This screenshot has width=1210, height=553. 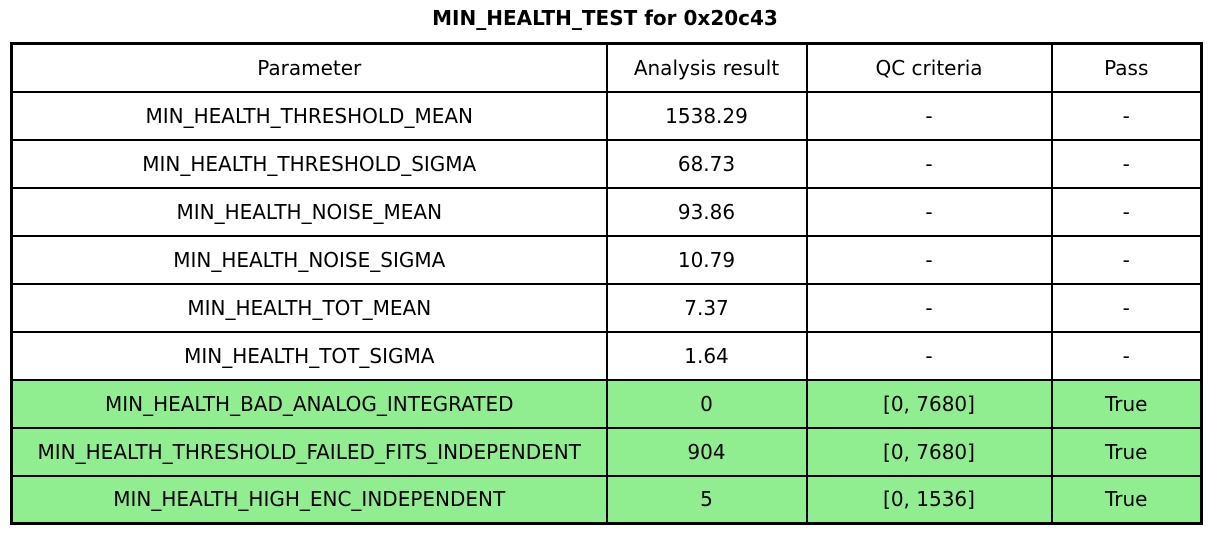 I want to click on column-header-pass: Pass, so click(x=1126, y=67).